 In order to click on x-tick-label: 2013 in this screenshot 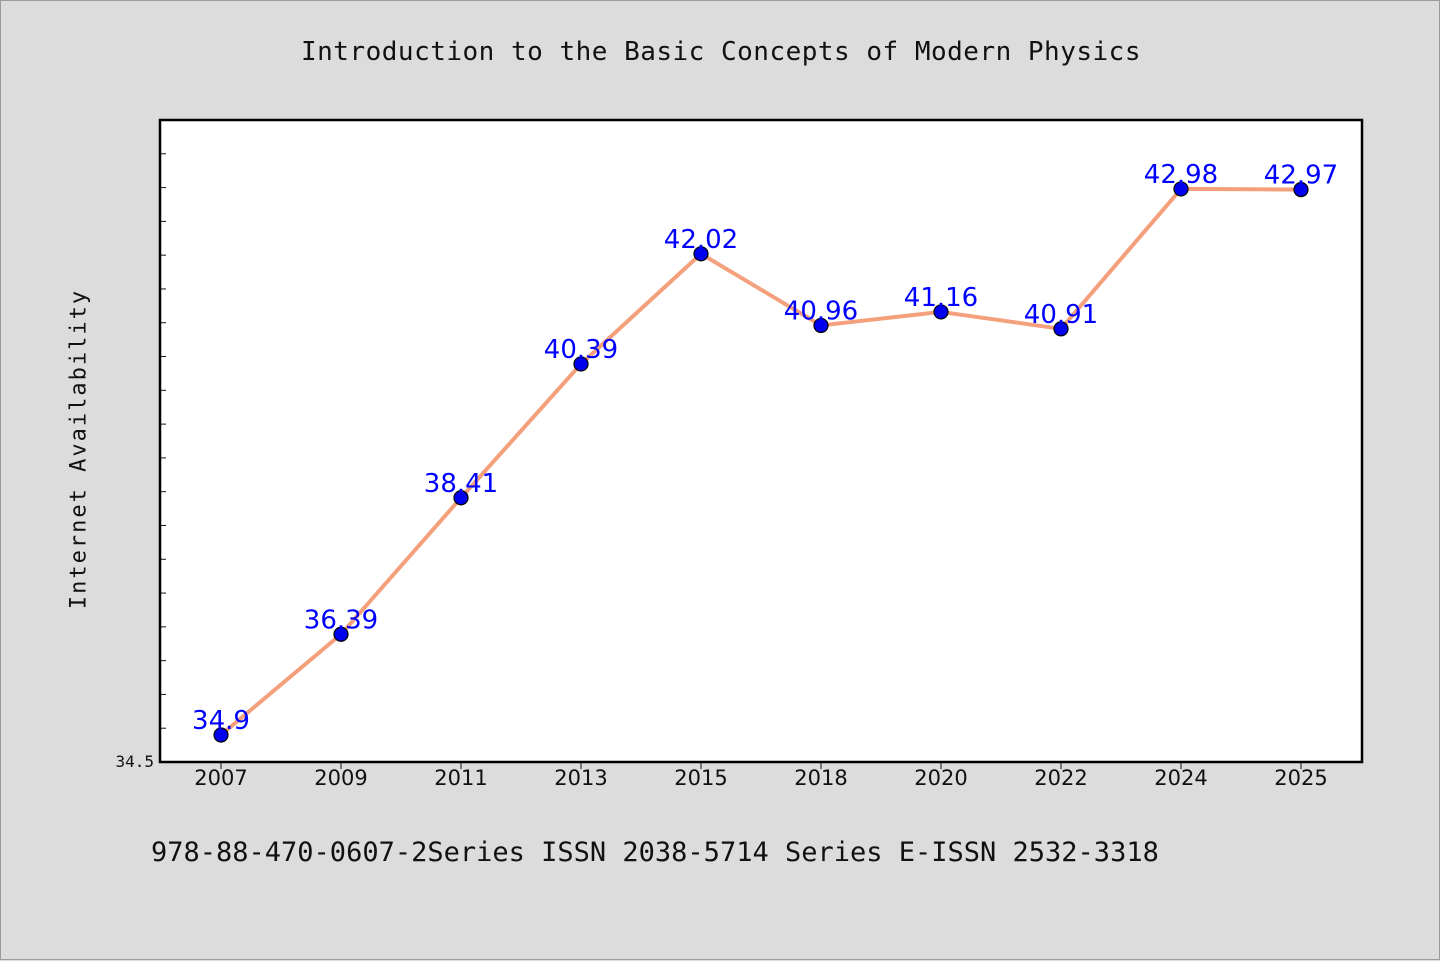, I will do `click(580, 778)`.